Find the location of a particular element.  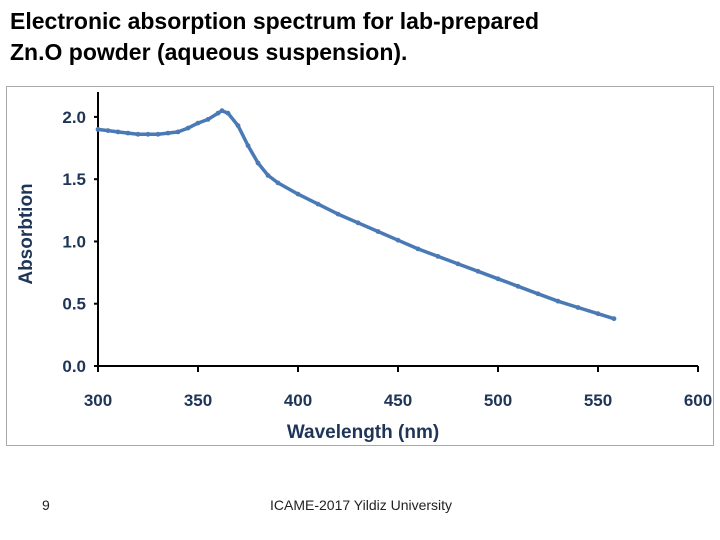

x-tick-label: 500 is located at coordinates (498, 400).